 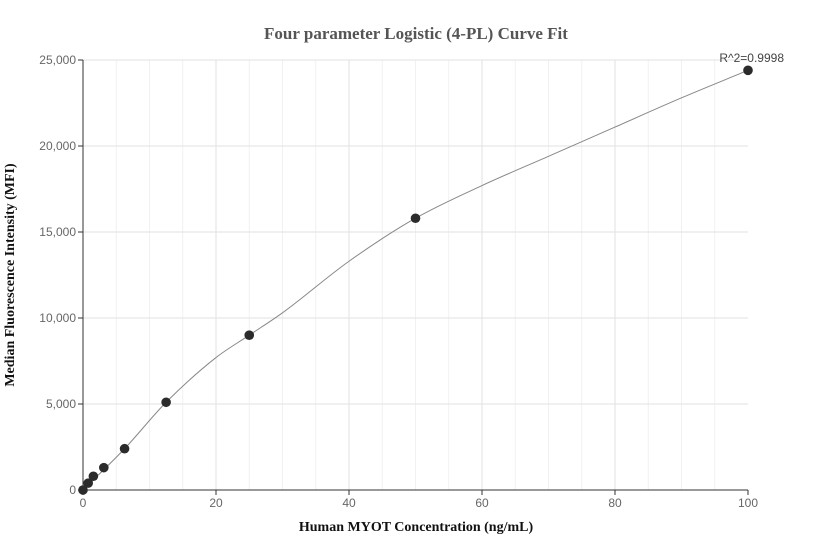 What do you see at coordinates (57, 232) in the screenshot?
I see `y-tick-label: 15,000` at bounding box center [57, 232].